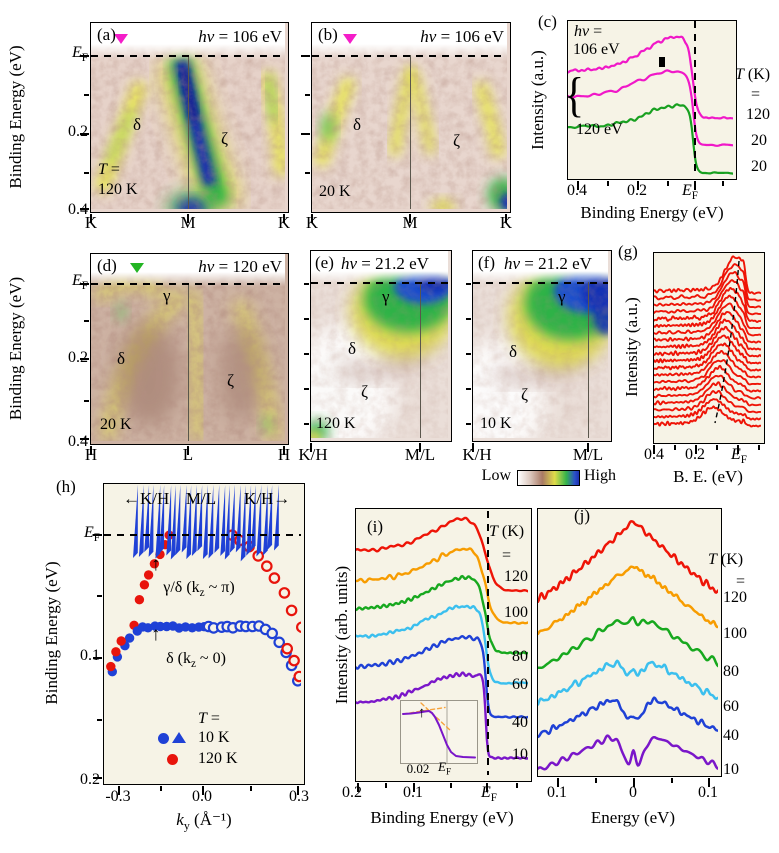 The image size is (779, 853). What do you see at coordinates (496, 475) in the screenshot?
I see `colorbar-low-label: Low` at bounding box center [496, 475].